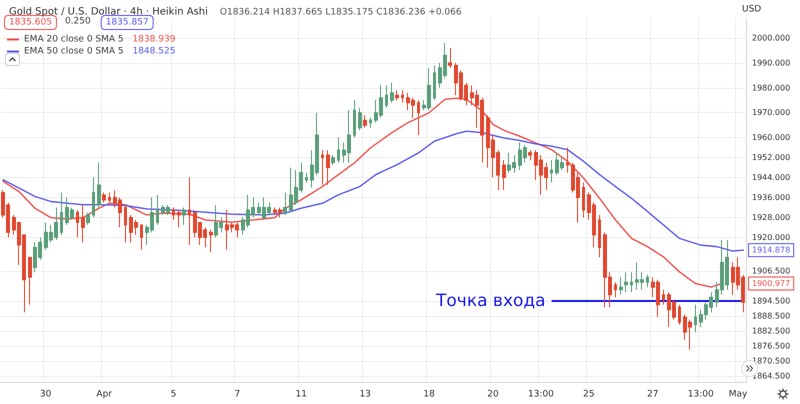 This screenshot has width=800, height=404. What do you see at coordinates (771, 237) in the screenshot?
I see `y-tick-label: 1920.000` at bounding box center [771, 237].